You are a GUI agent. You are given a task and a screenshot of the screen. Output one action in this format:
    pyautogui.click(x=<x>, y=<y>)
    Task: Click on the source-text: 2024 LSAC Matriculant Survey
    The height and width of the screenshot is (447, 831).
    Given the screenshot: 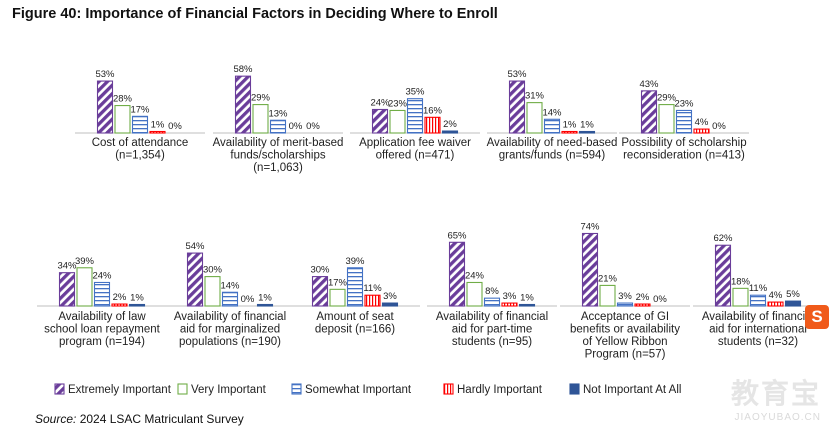 What is the action you would take?
    pyautogui.click(x=161, y=419)
    